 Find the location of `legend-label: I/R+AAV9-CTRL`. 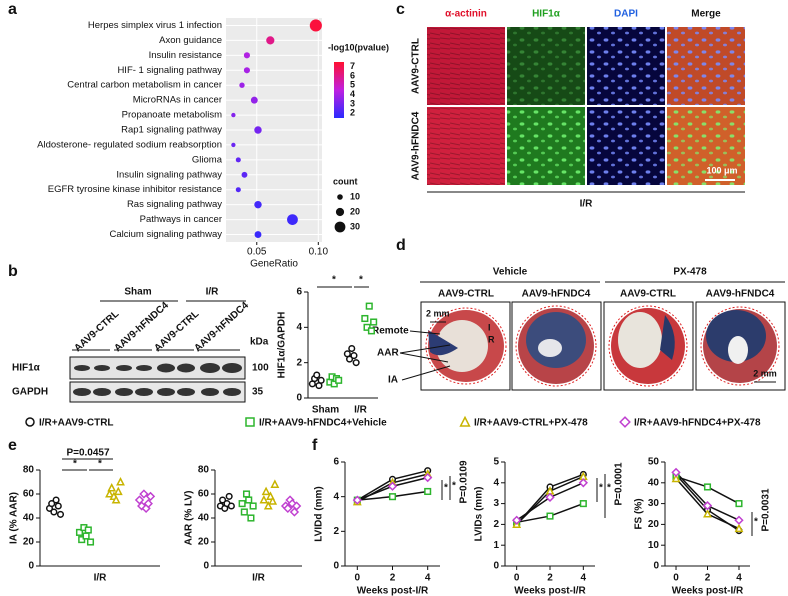

legend-label: I/R+AAV9-CTRL is located at coordinates (76, 423).